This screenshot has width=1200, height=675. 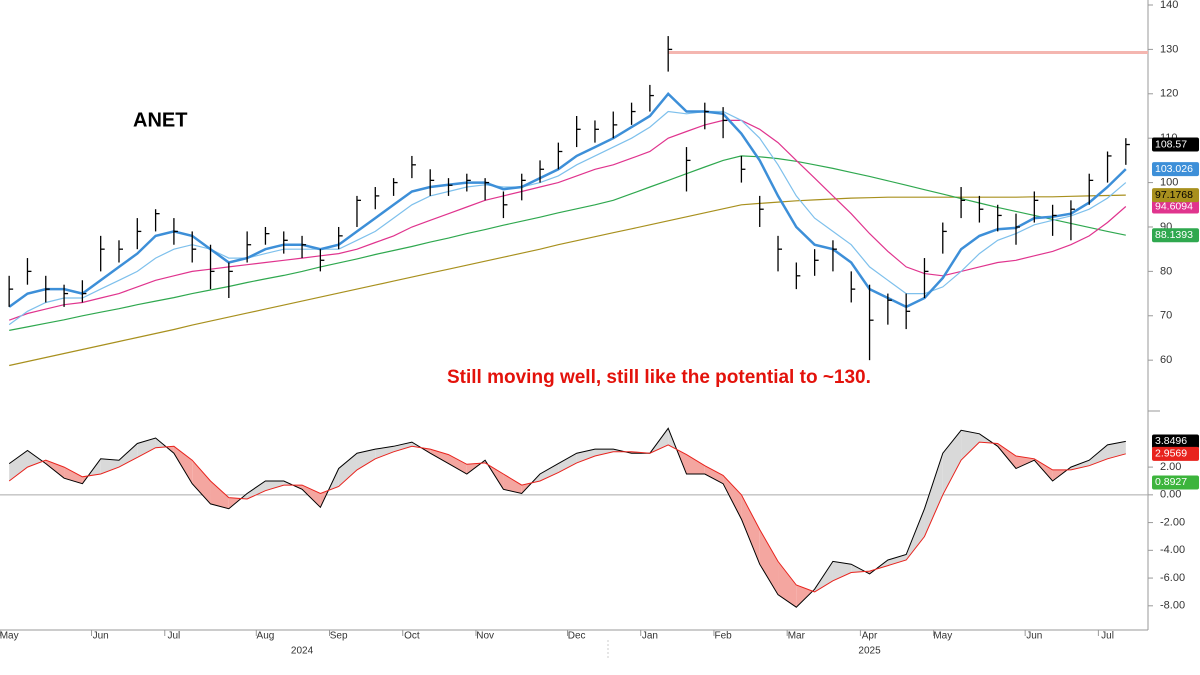 What do you see at coordinates (1166, 360) in the screenshot?
I see `y-tick-label: 60` at bounding box center [1166, 360].